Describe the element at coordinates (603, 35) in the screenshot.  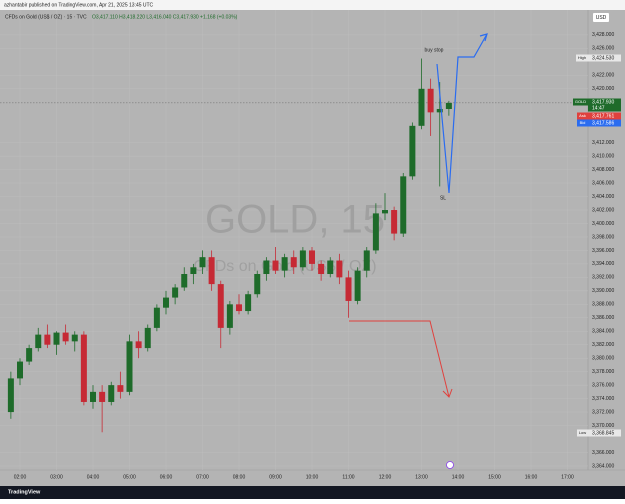
I see `y-tick-label: 3,428.000` at that location.